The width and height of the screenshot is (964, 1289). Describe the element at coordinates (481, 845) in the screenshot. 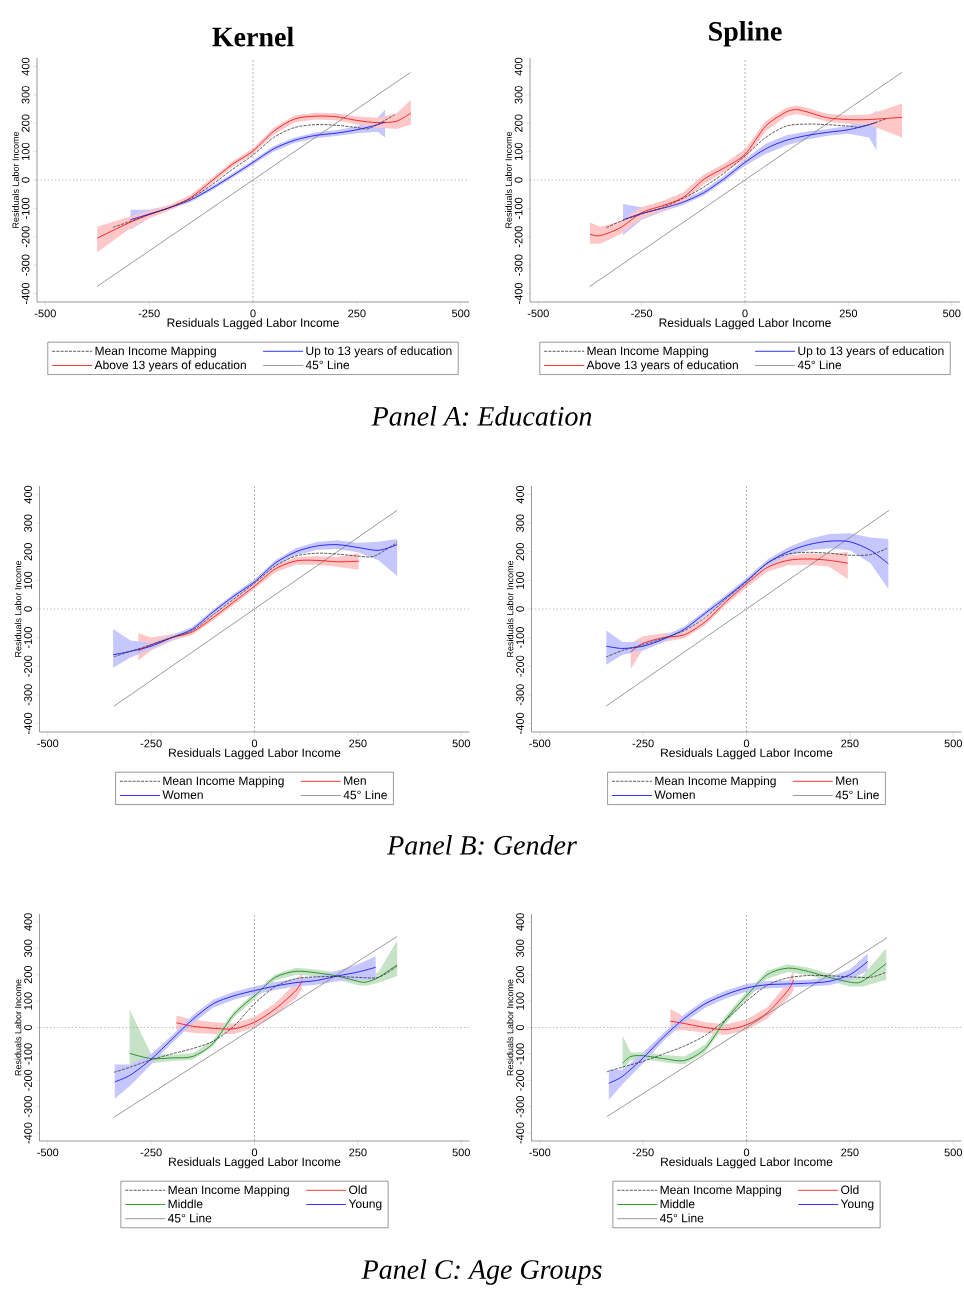

I see `text: Panel B: Gender` at that location.